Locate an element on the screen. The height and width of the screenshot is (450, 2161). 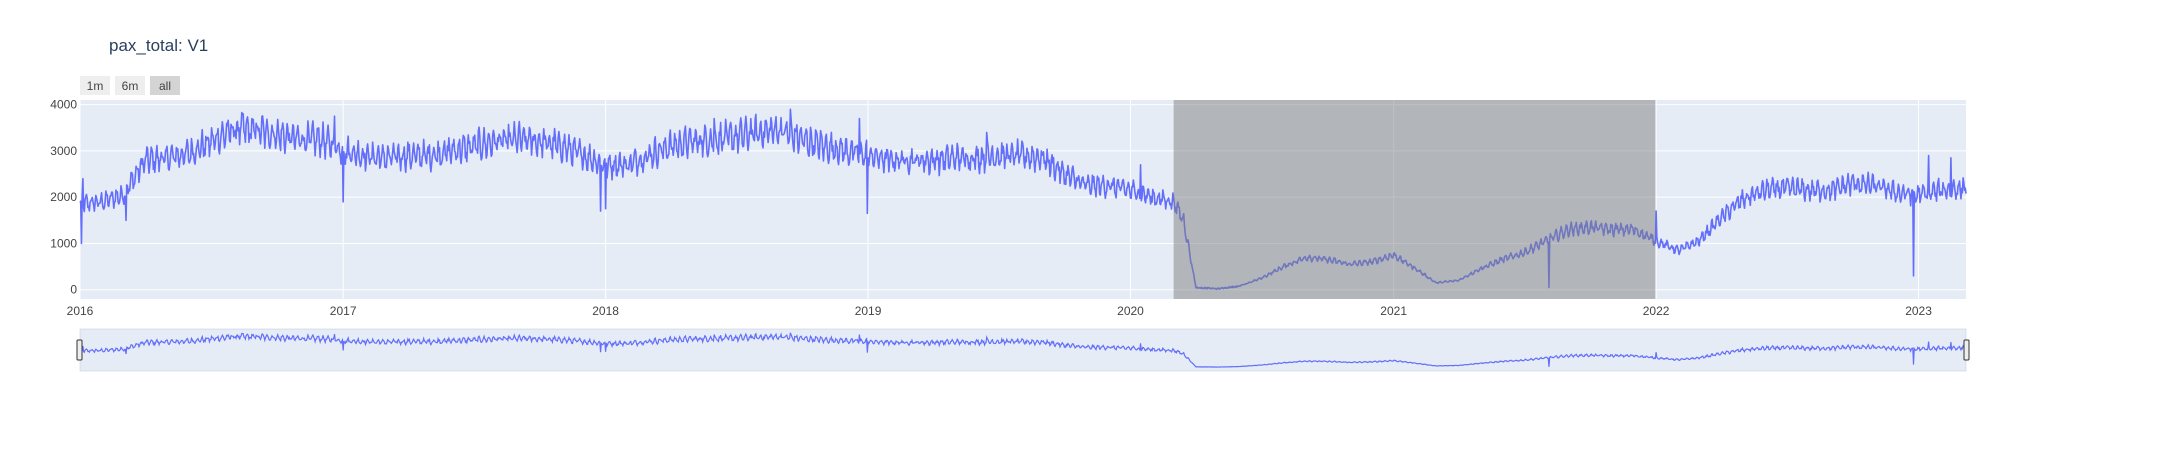
rangeslider-right-handle is located at coordinates (1966, 350).